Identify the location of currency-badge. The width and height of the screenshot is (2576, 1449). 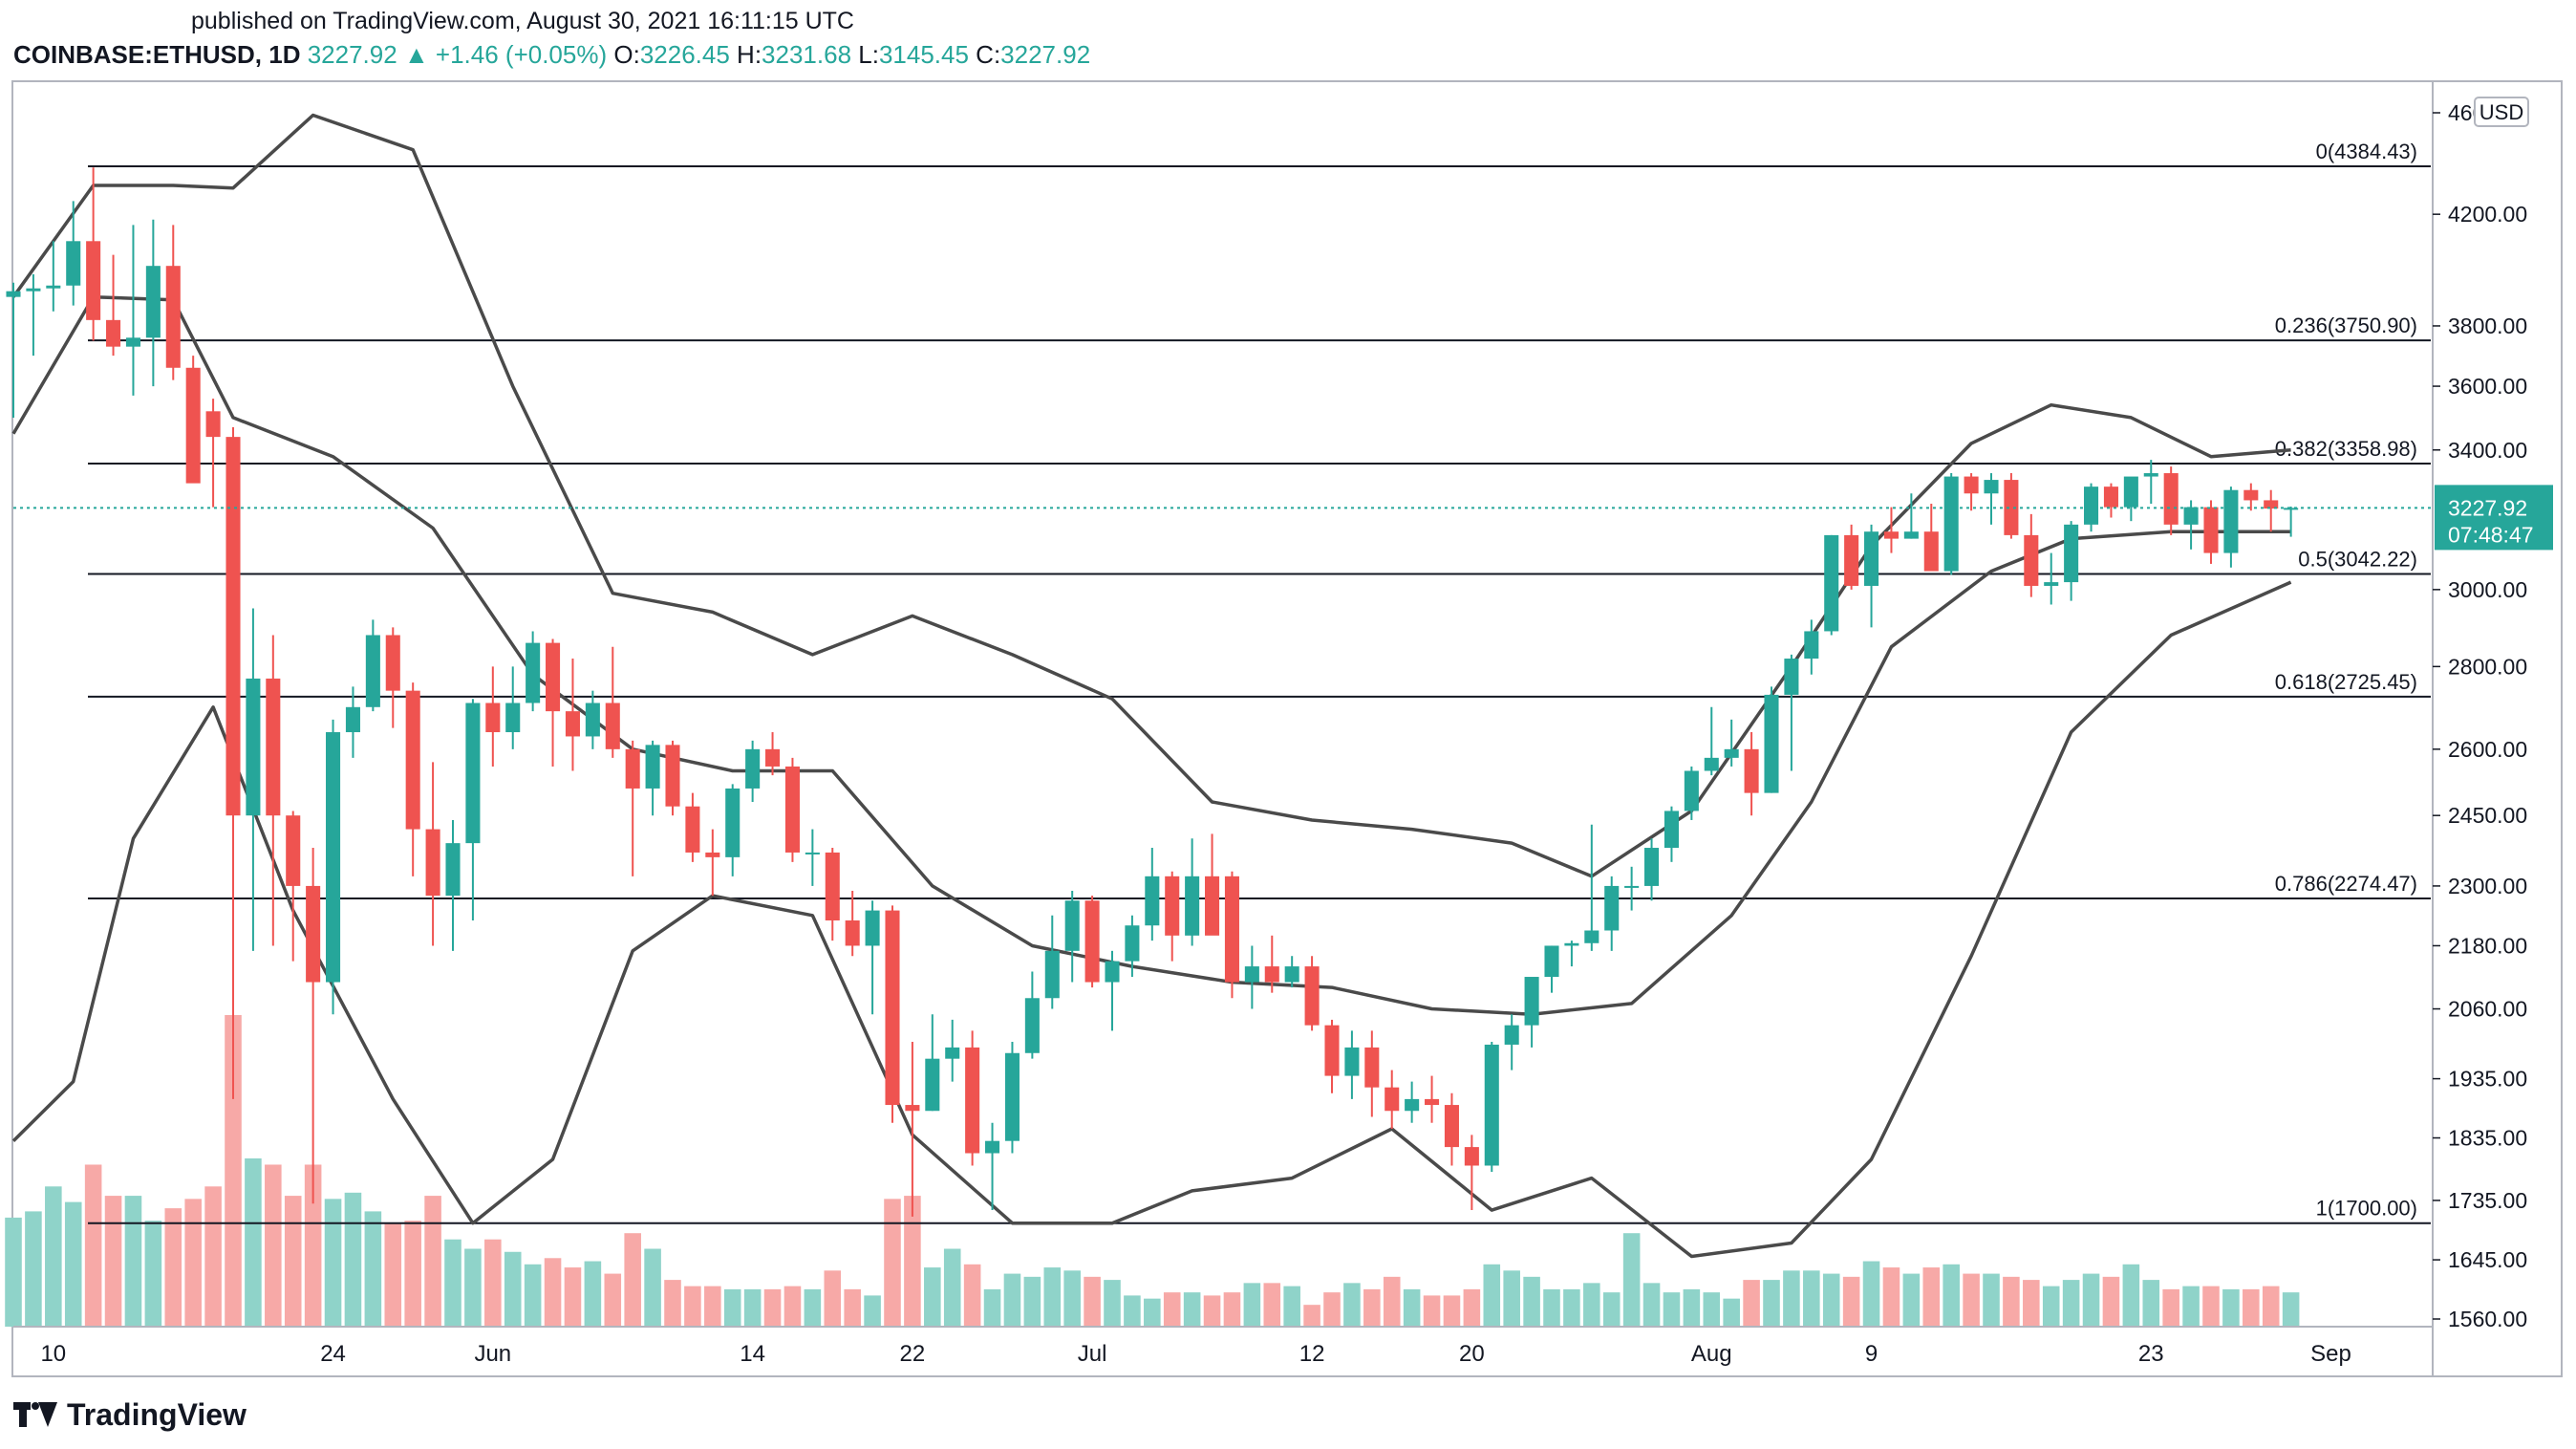
(2501, 112).